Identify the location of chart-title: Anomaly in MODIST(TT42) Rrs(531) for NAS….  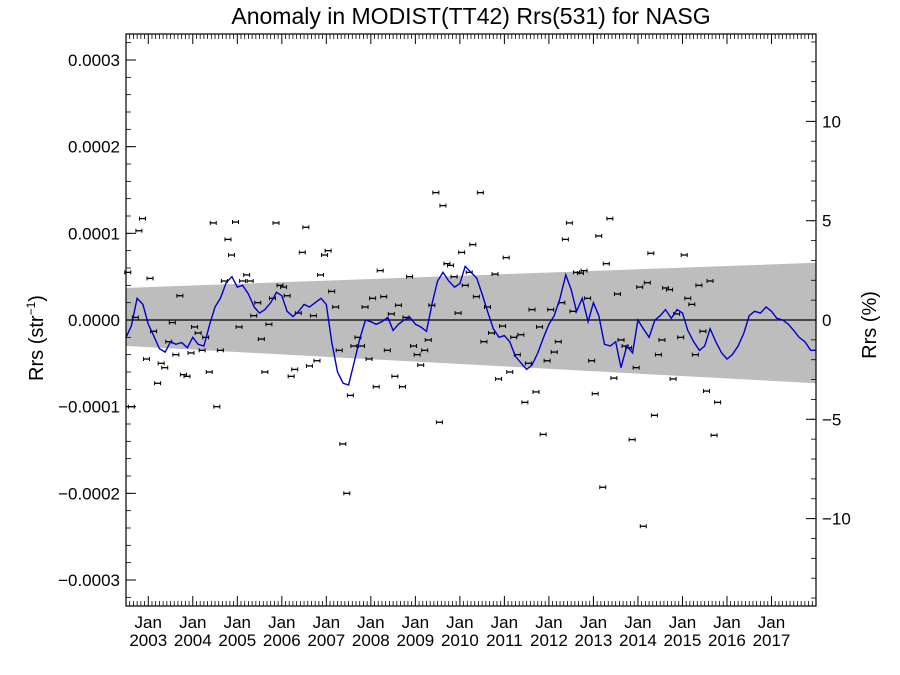
(470, 16).